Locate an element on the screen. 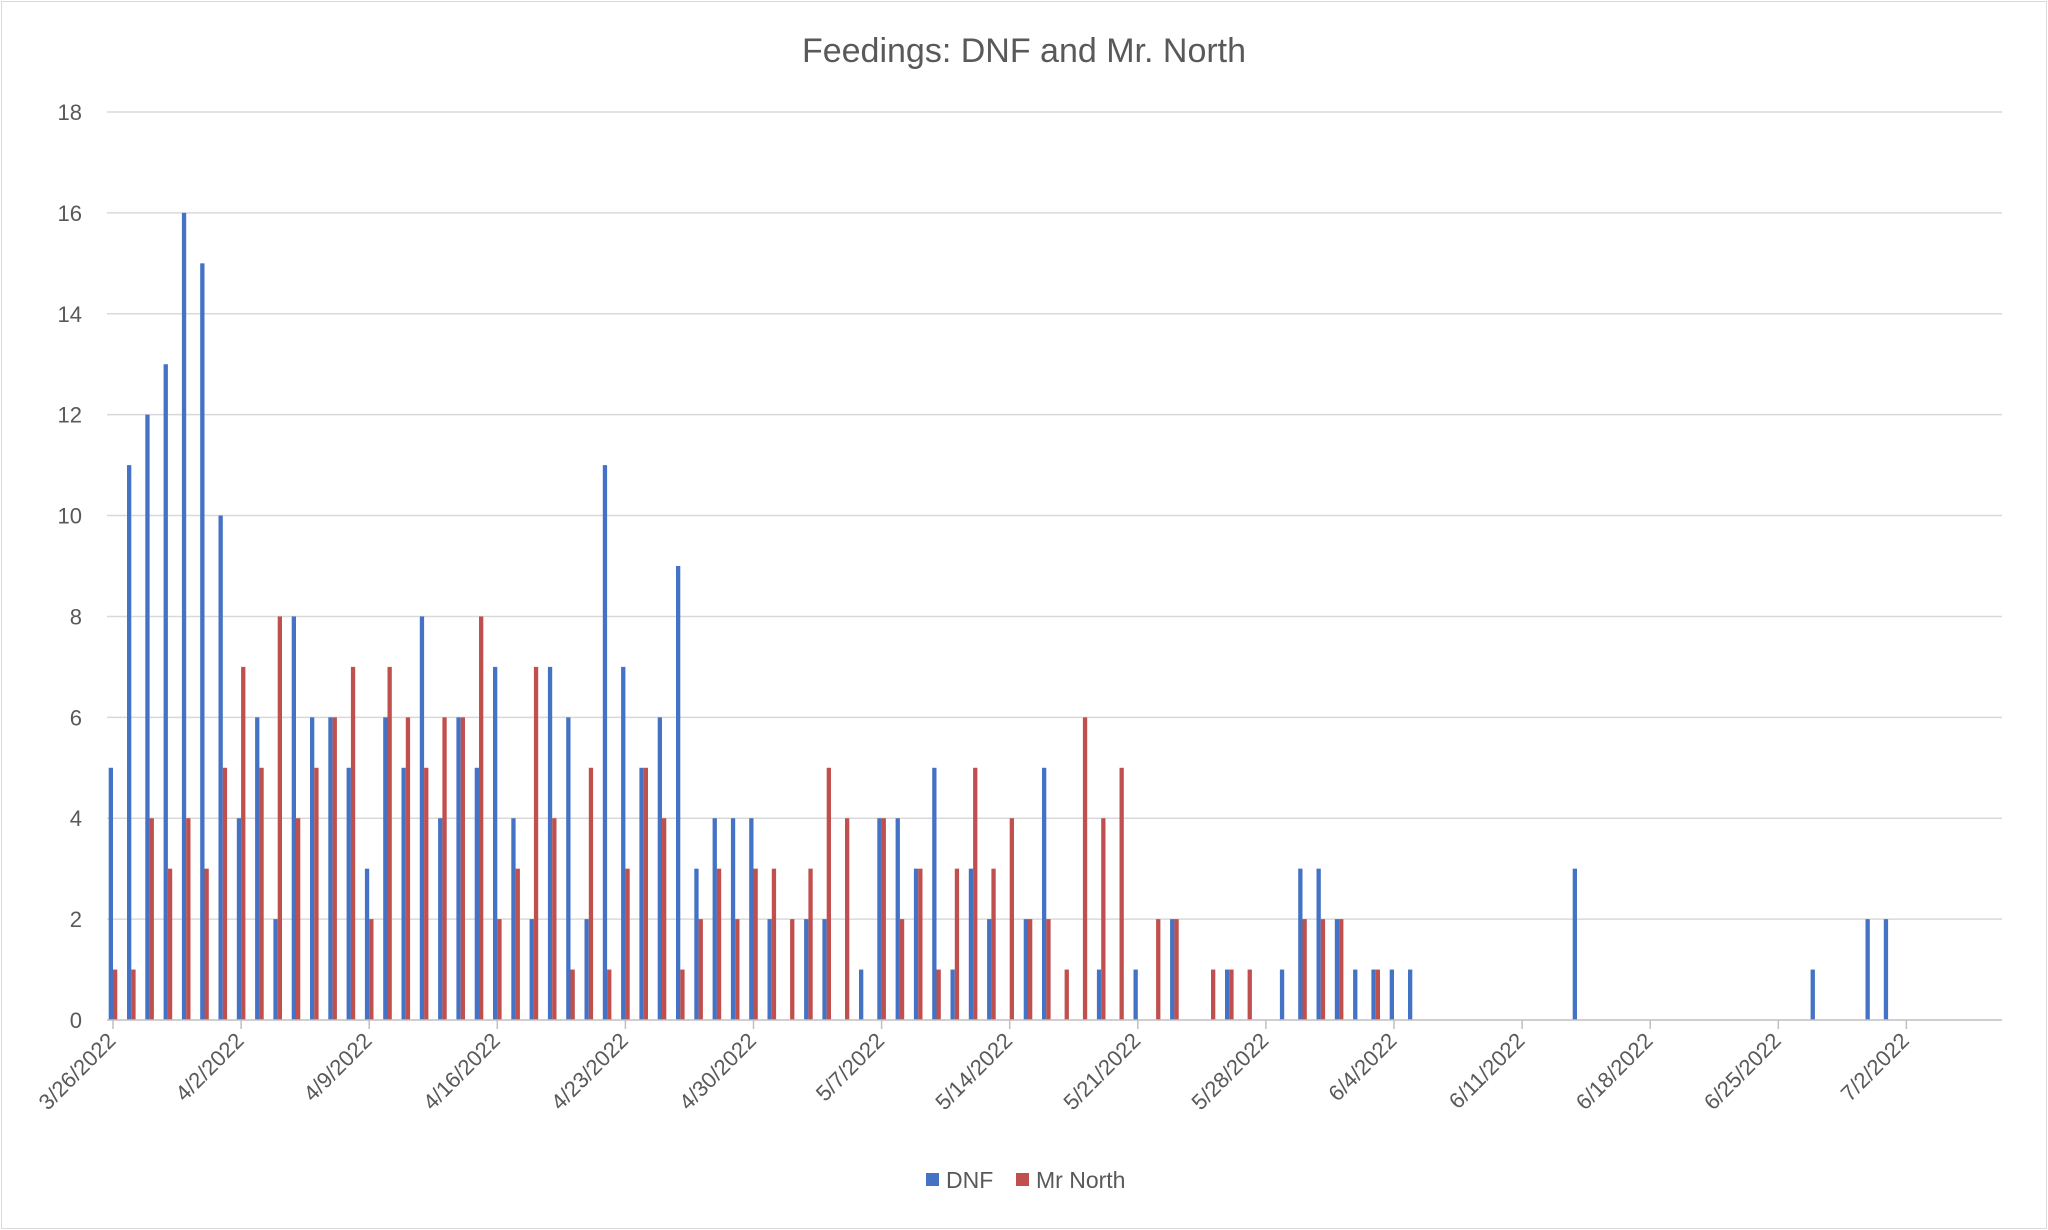  y-tick-label: 14 is located at coordinates (70, 314).